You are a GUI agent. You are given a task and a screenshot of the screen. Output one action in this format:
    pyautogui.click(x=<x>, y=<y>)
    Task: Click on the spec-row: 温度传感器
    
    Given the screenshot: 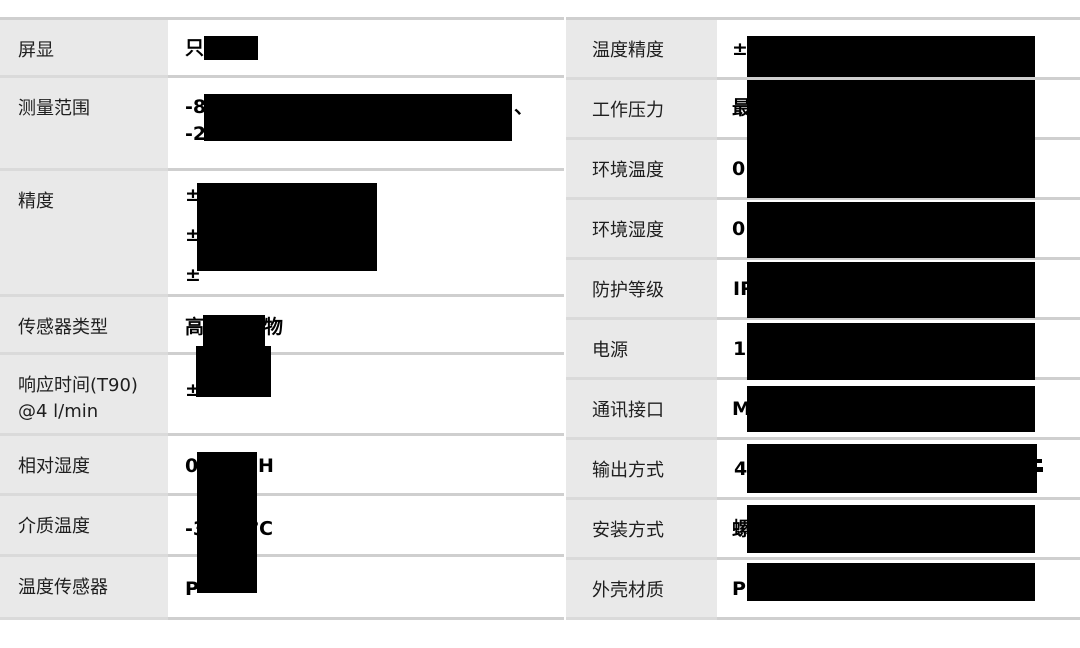 What is the action you would take?
    pyautogui.click(x=282, y=588)
    